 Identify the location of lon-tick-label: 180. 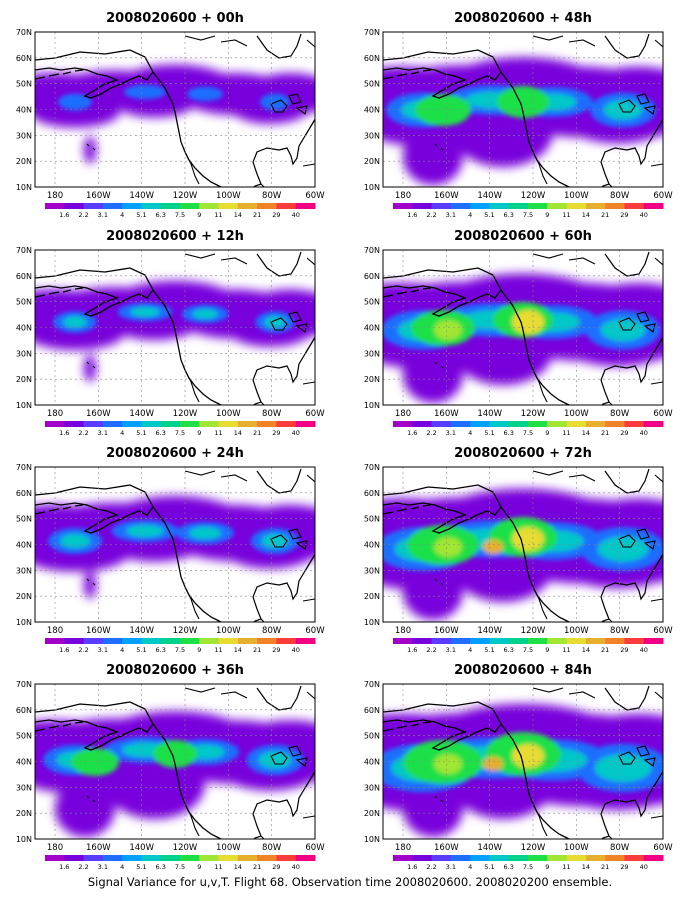
(403, 196).